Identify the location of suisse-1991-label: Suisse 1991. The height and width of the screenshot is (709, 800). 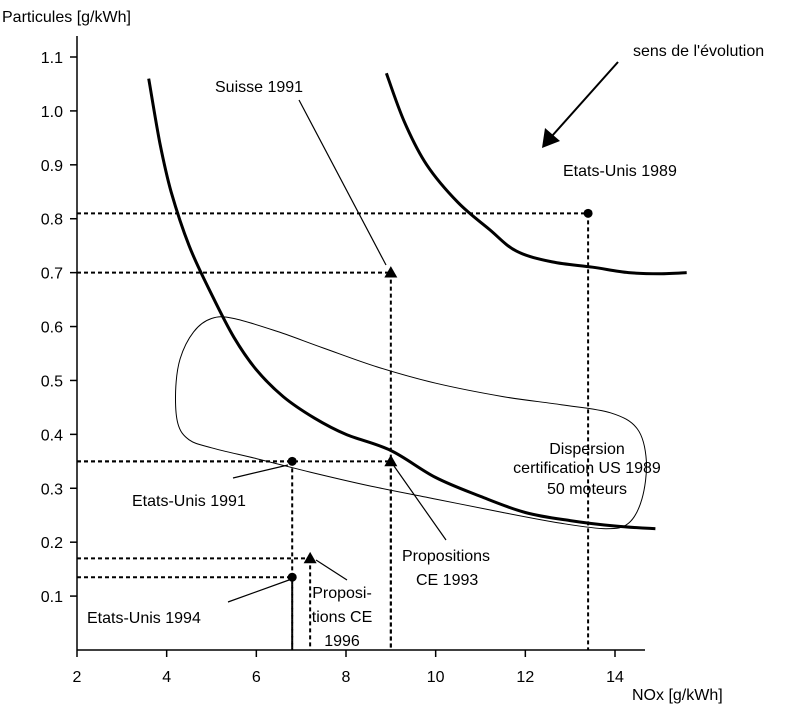
(259, 87).